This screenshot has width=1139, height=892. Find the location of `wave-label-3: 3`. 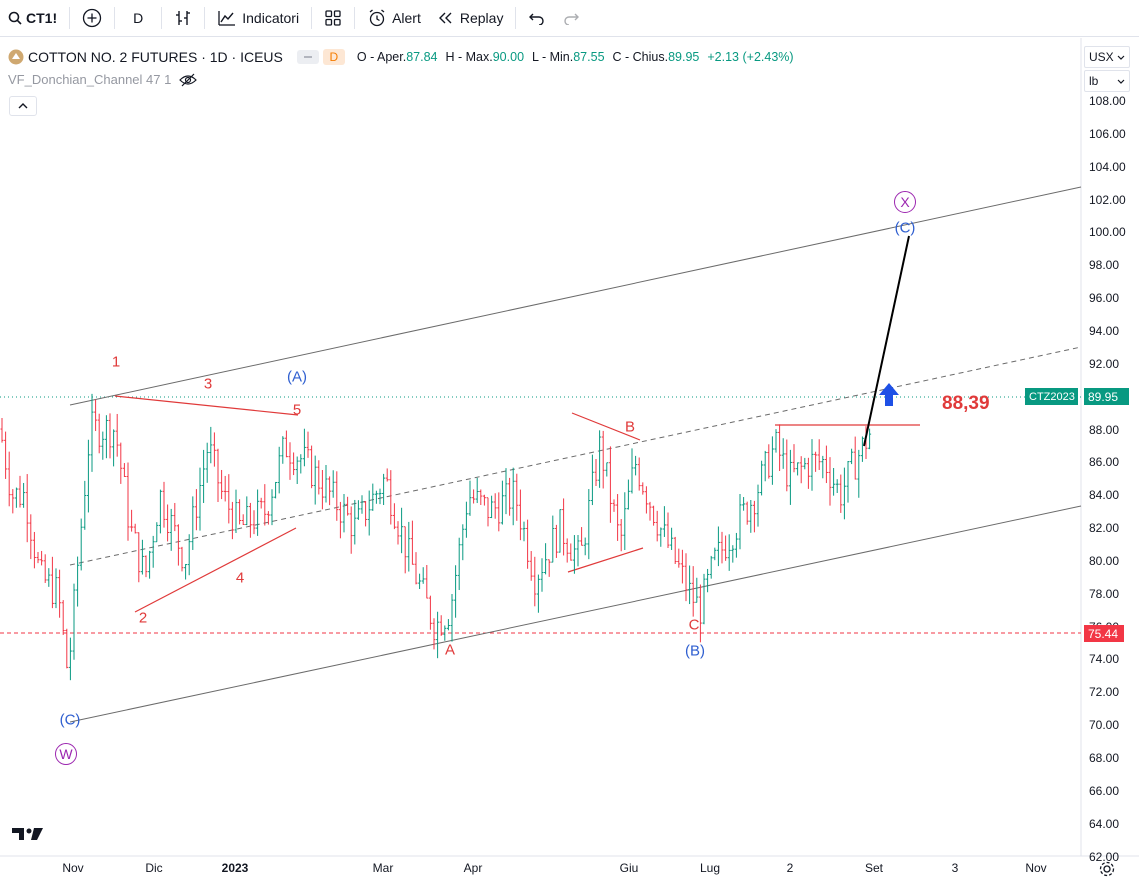

wave-label-3: 3 is located at coordinates (208, 384).